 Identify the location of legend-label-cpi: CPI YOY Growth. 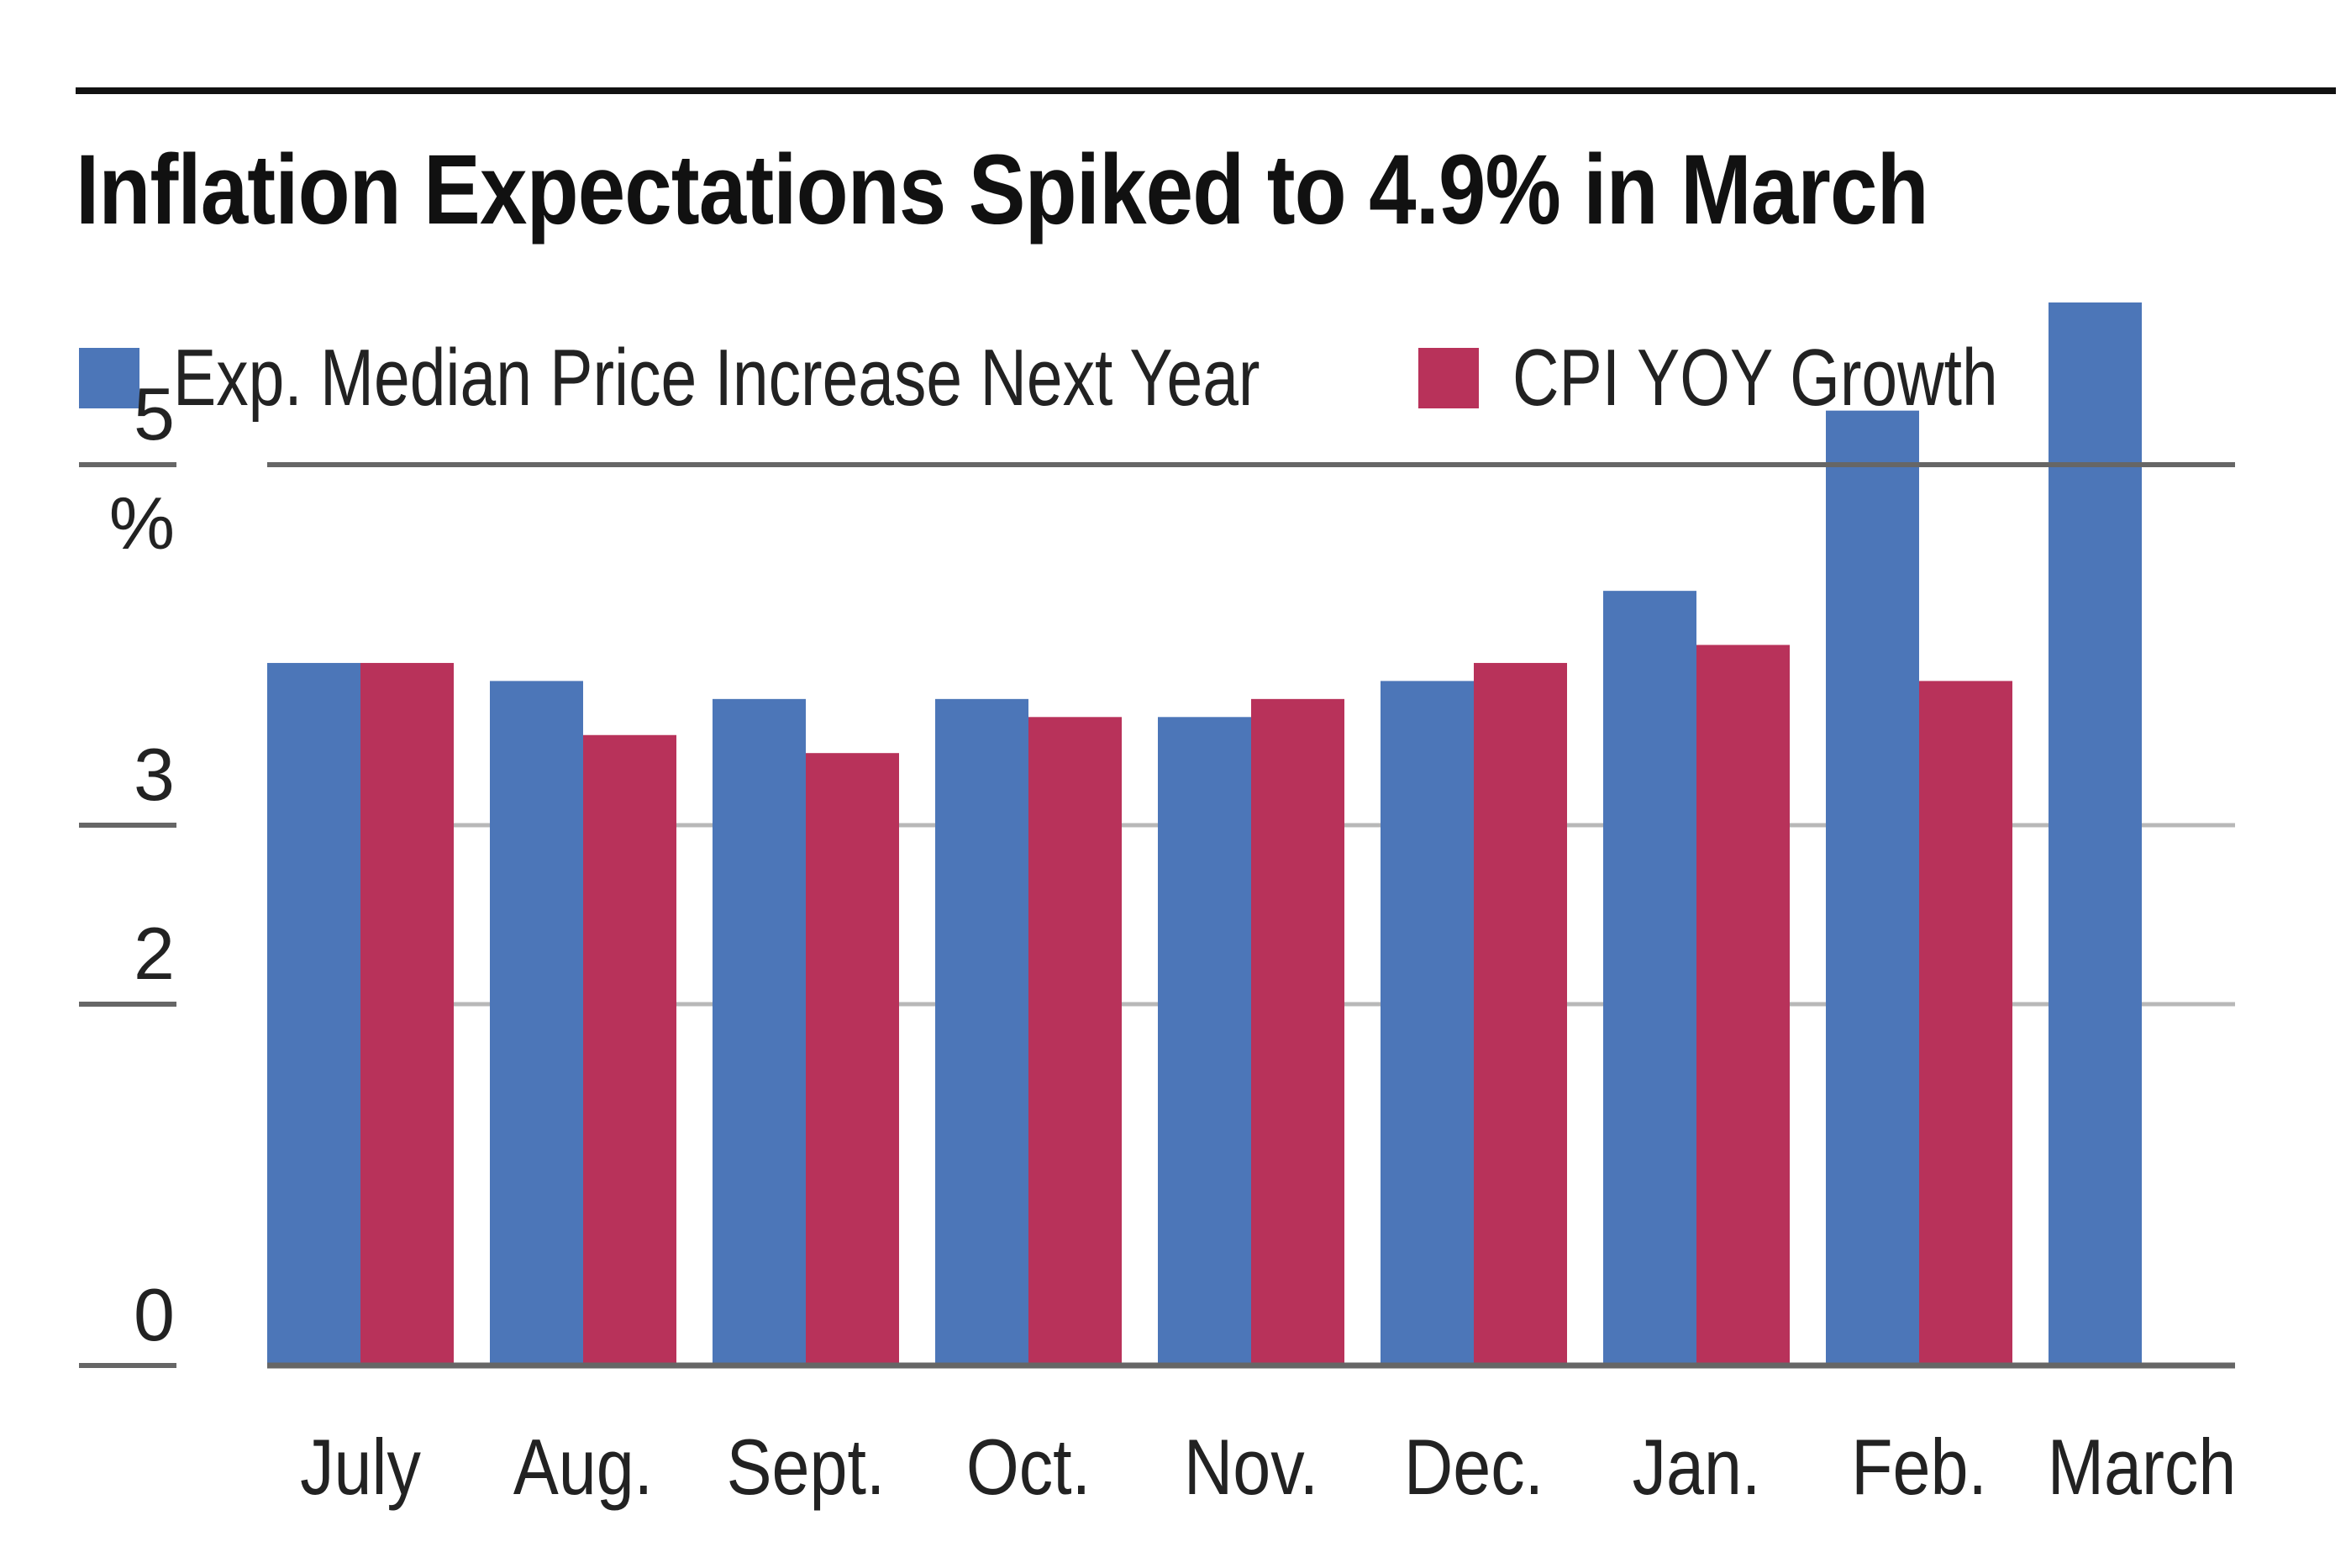
(1755, 378).